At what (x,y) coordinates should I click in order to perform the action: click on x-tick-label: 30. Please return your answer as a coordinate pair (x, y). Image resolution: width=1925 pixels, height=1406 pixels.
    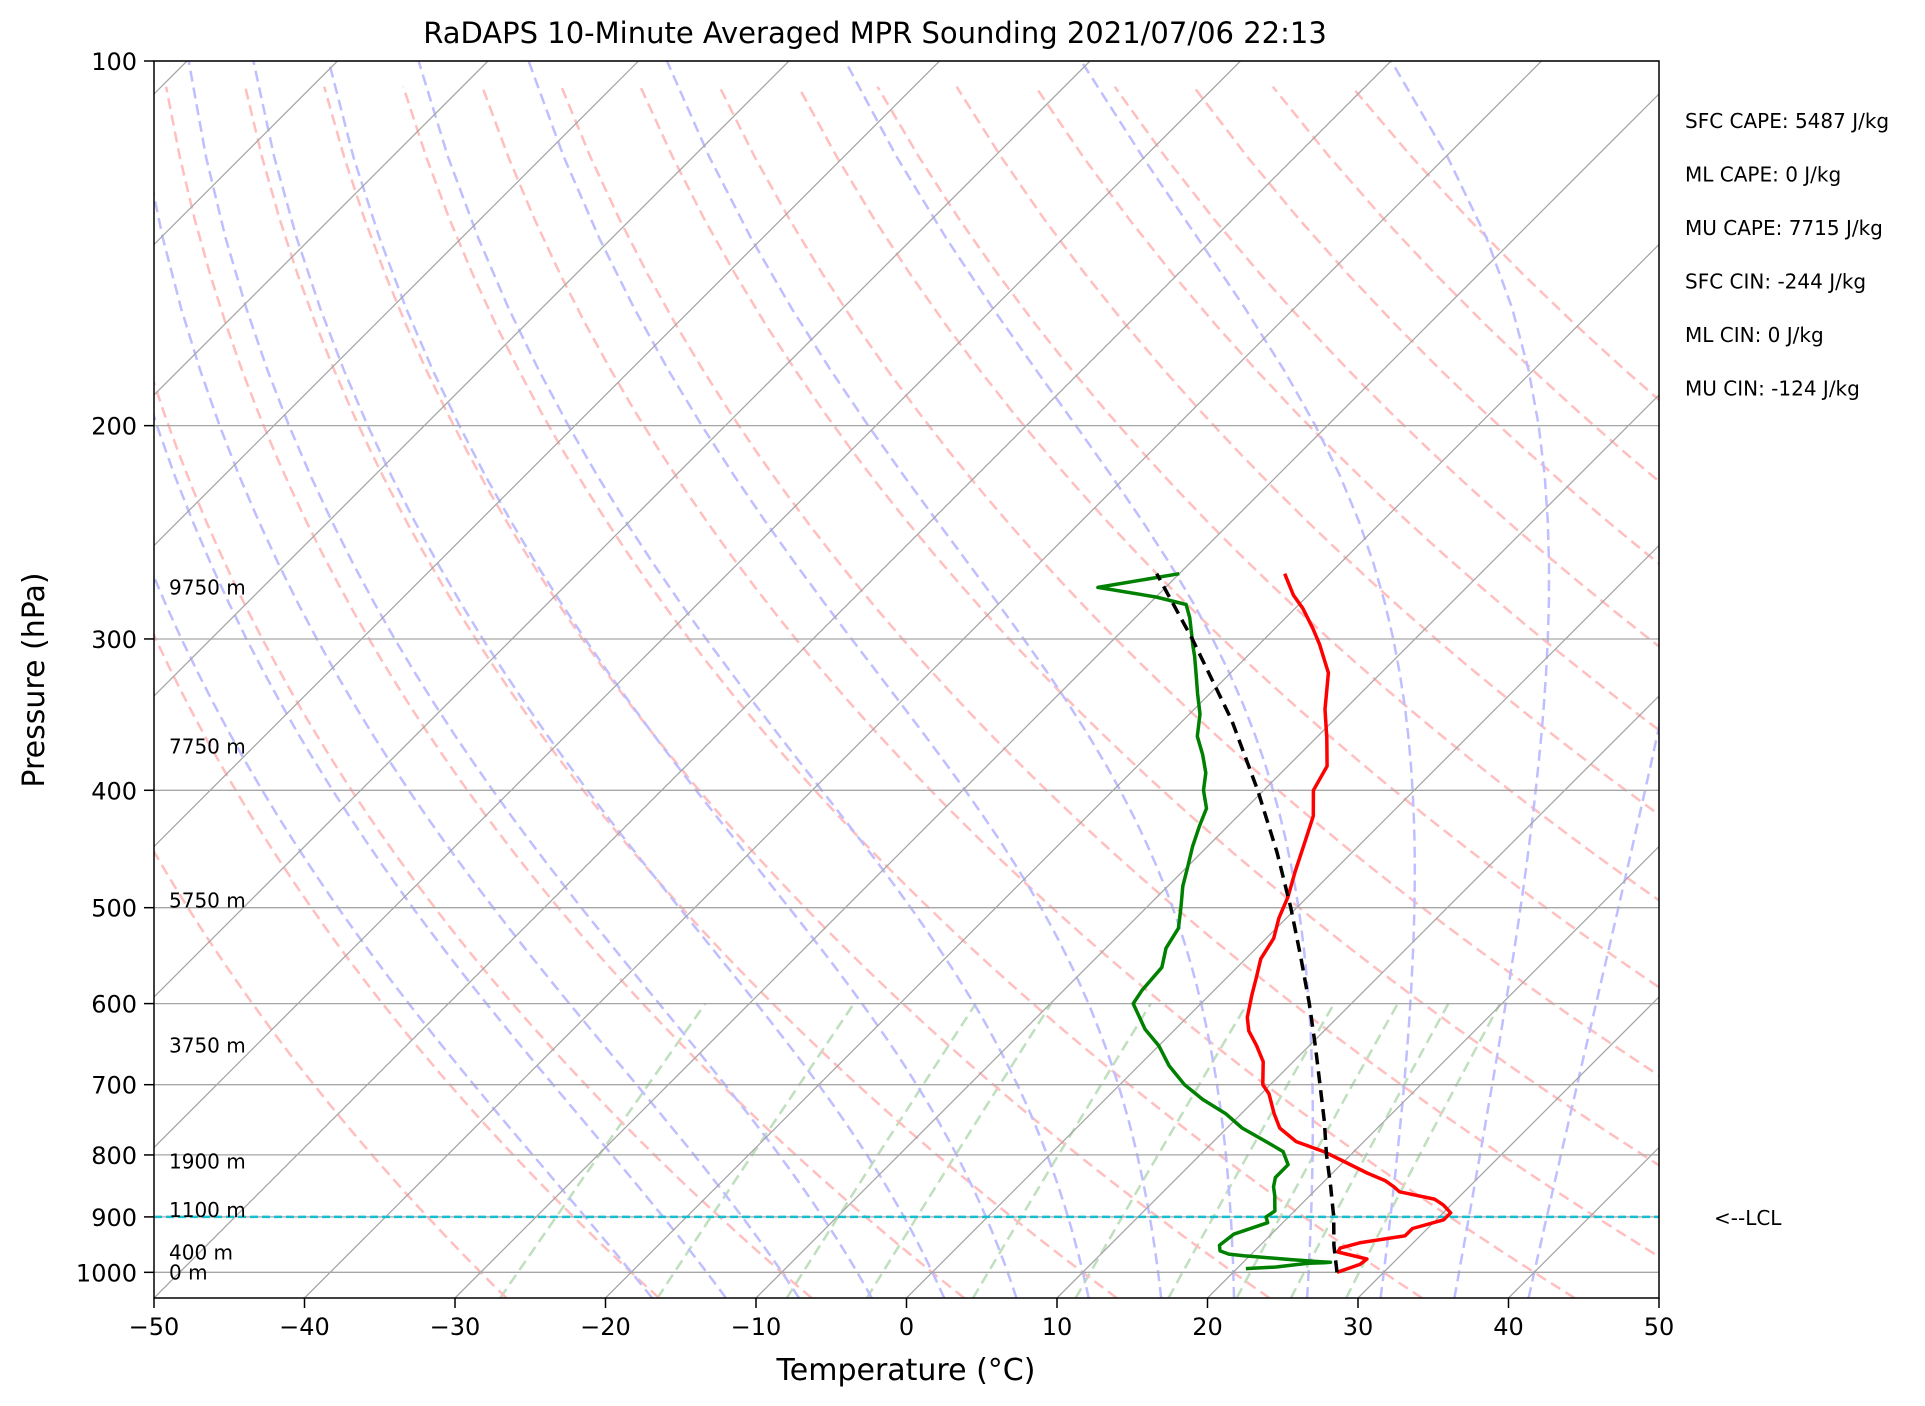
    Looking at the image, I should click on (1358, 1327).